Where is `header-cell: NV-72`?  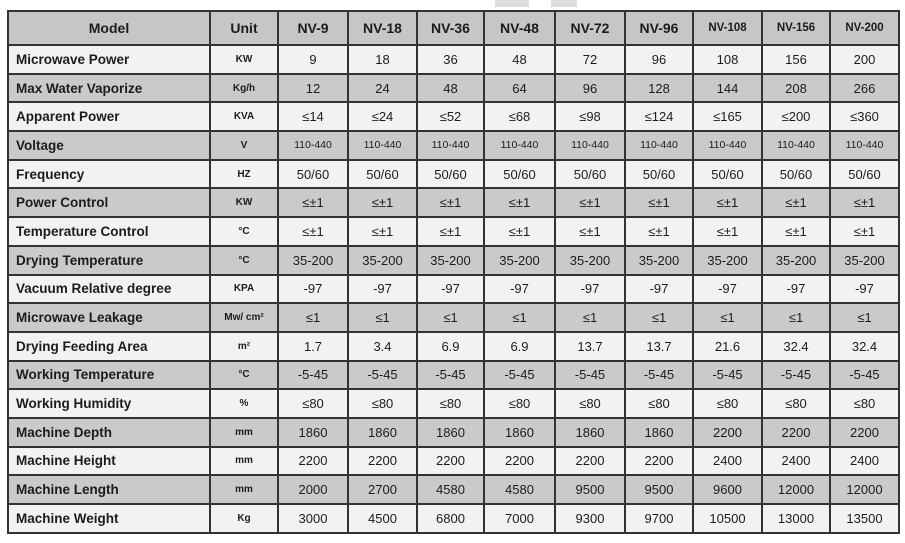
header-cell: NV-72 is located at coordinates (590, 28).